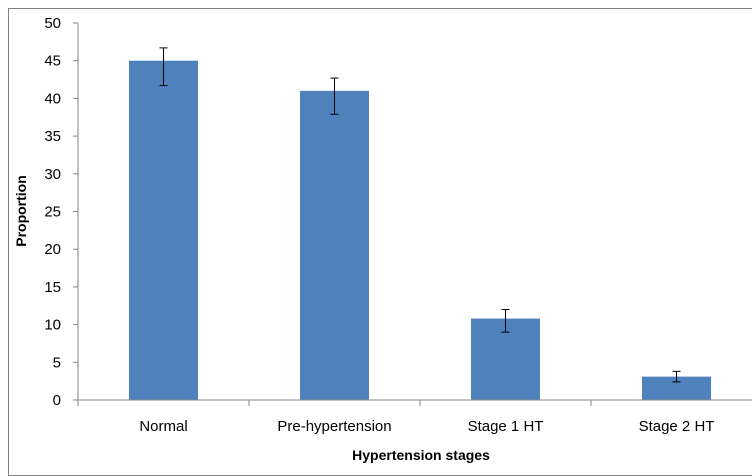 The width and height of the screenshot is (752, 476). What do you see at coordinates (52, 249) in the screenshot?
I see `y-tick-label: 20` at bounding box center [52, 249].